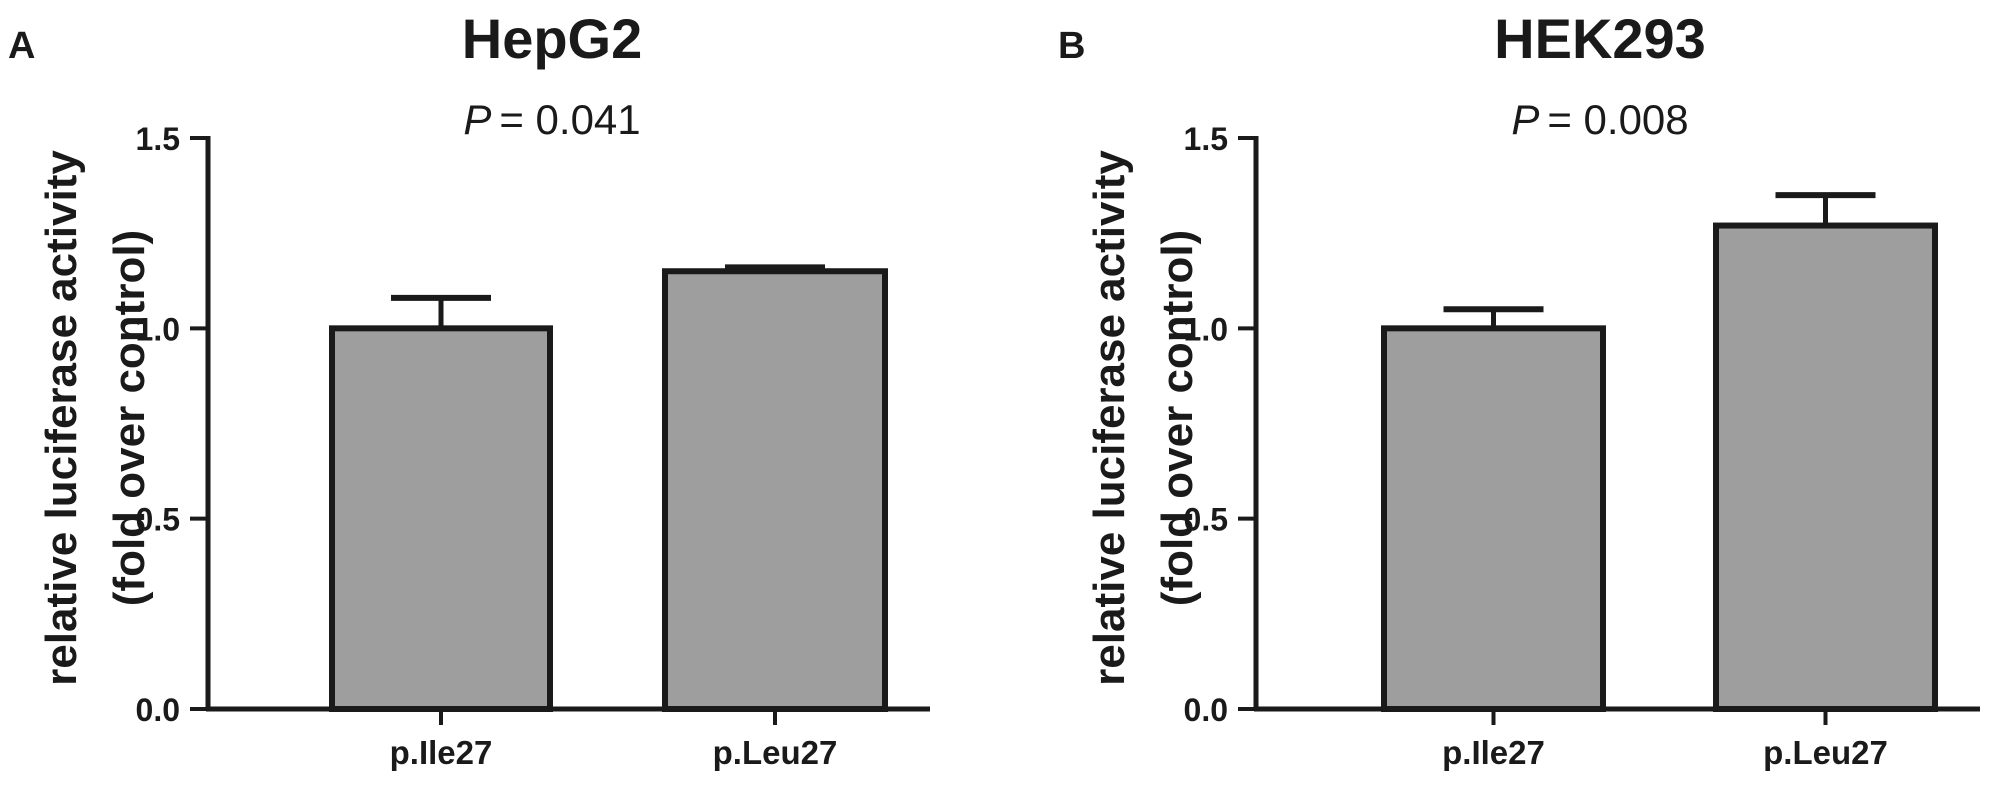 The image size is (2003, 793). What do you see at coordinates (1617, 119) in the screenshot?
I see `p-value-text: = 0.008` at bounding box center [1617, 119].